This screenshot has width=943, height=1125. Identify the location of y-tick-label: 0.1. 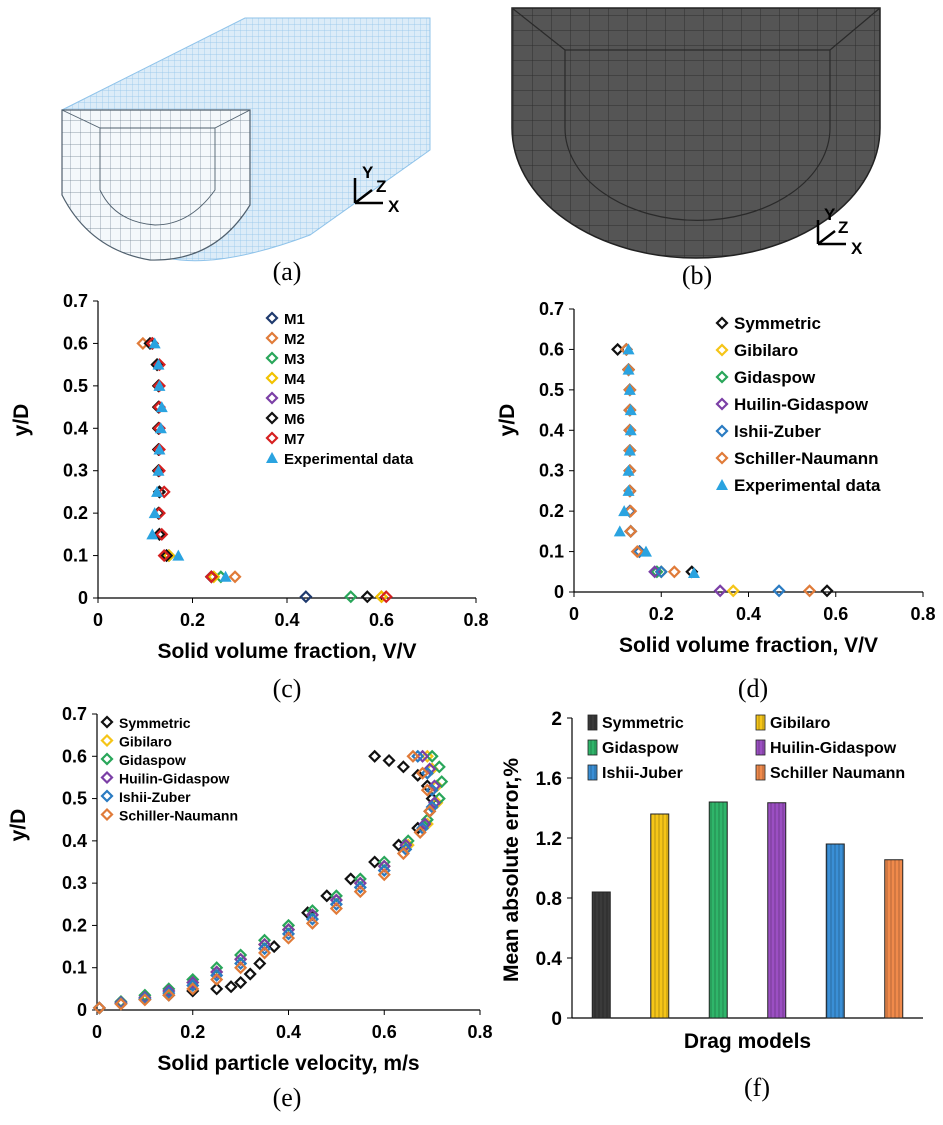
(75, 556).